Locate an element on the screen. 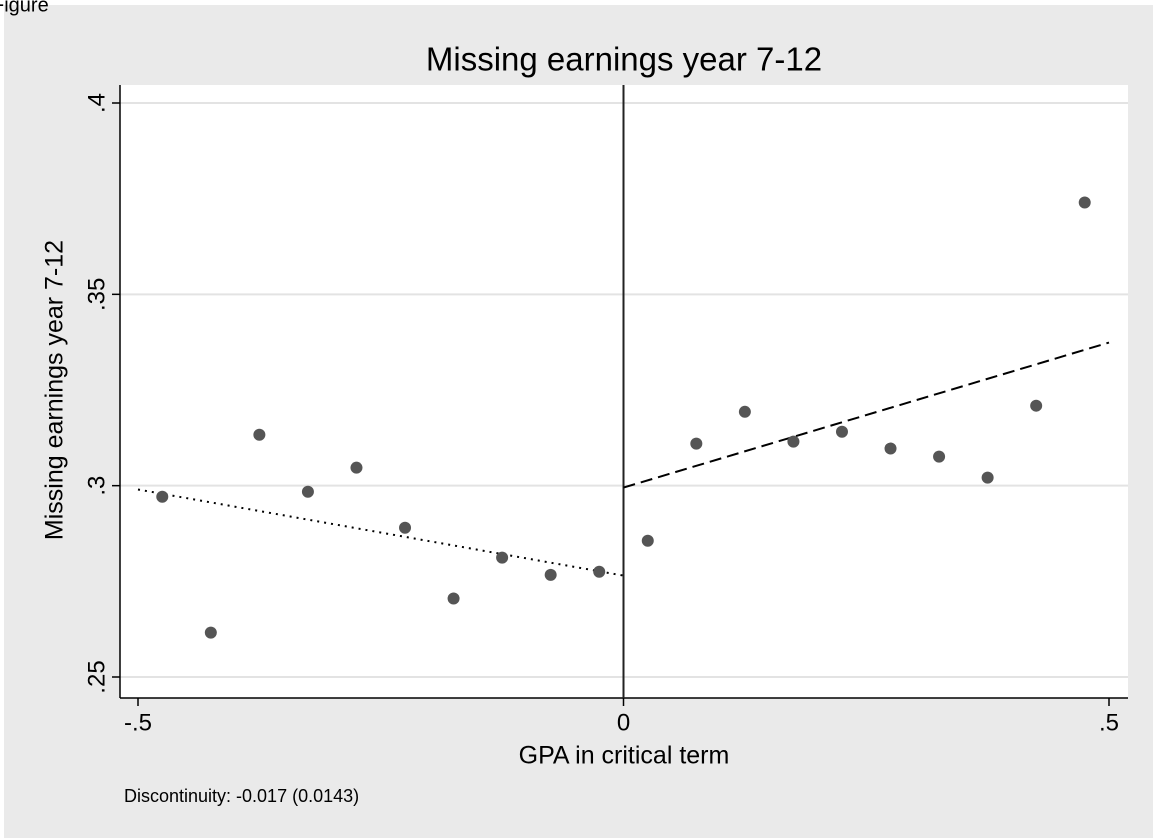 The image size is (1153, 838). y-tick-label: .35 is located at coordinates (96, 294).